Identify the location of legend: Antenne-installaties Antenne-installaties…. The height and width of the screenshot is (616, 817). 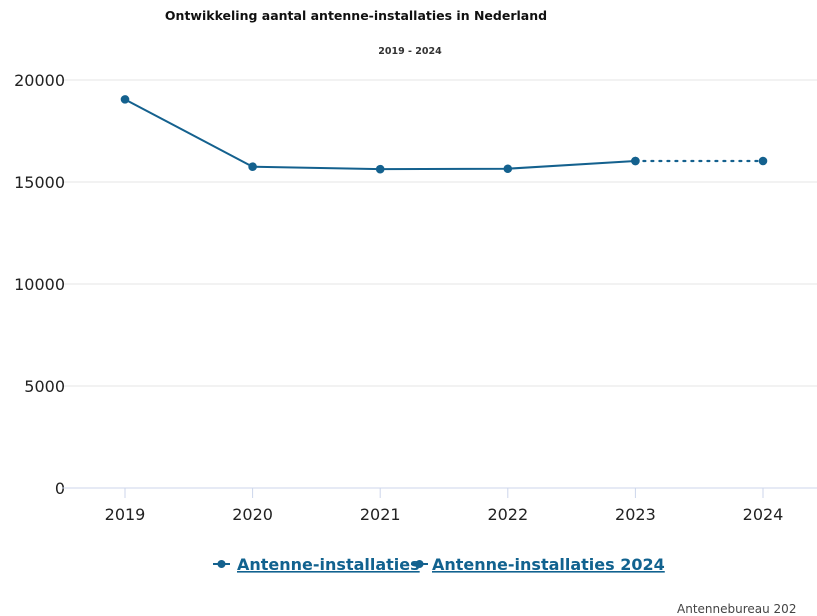
(439, 564).